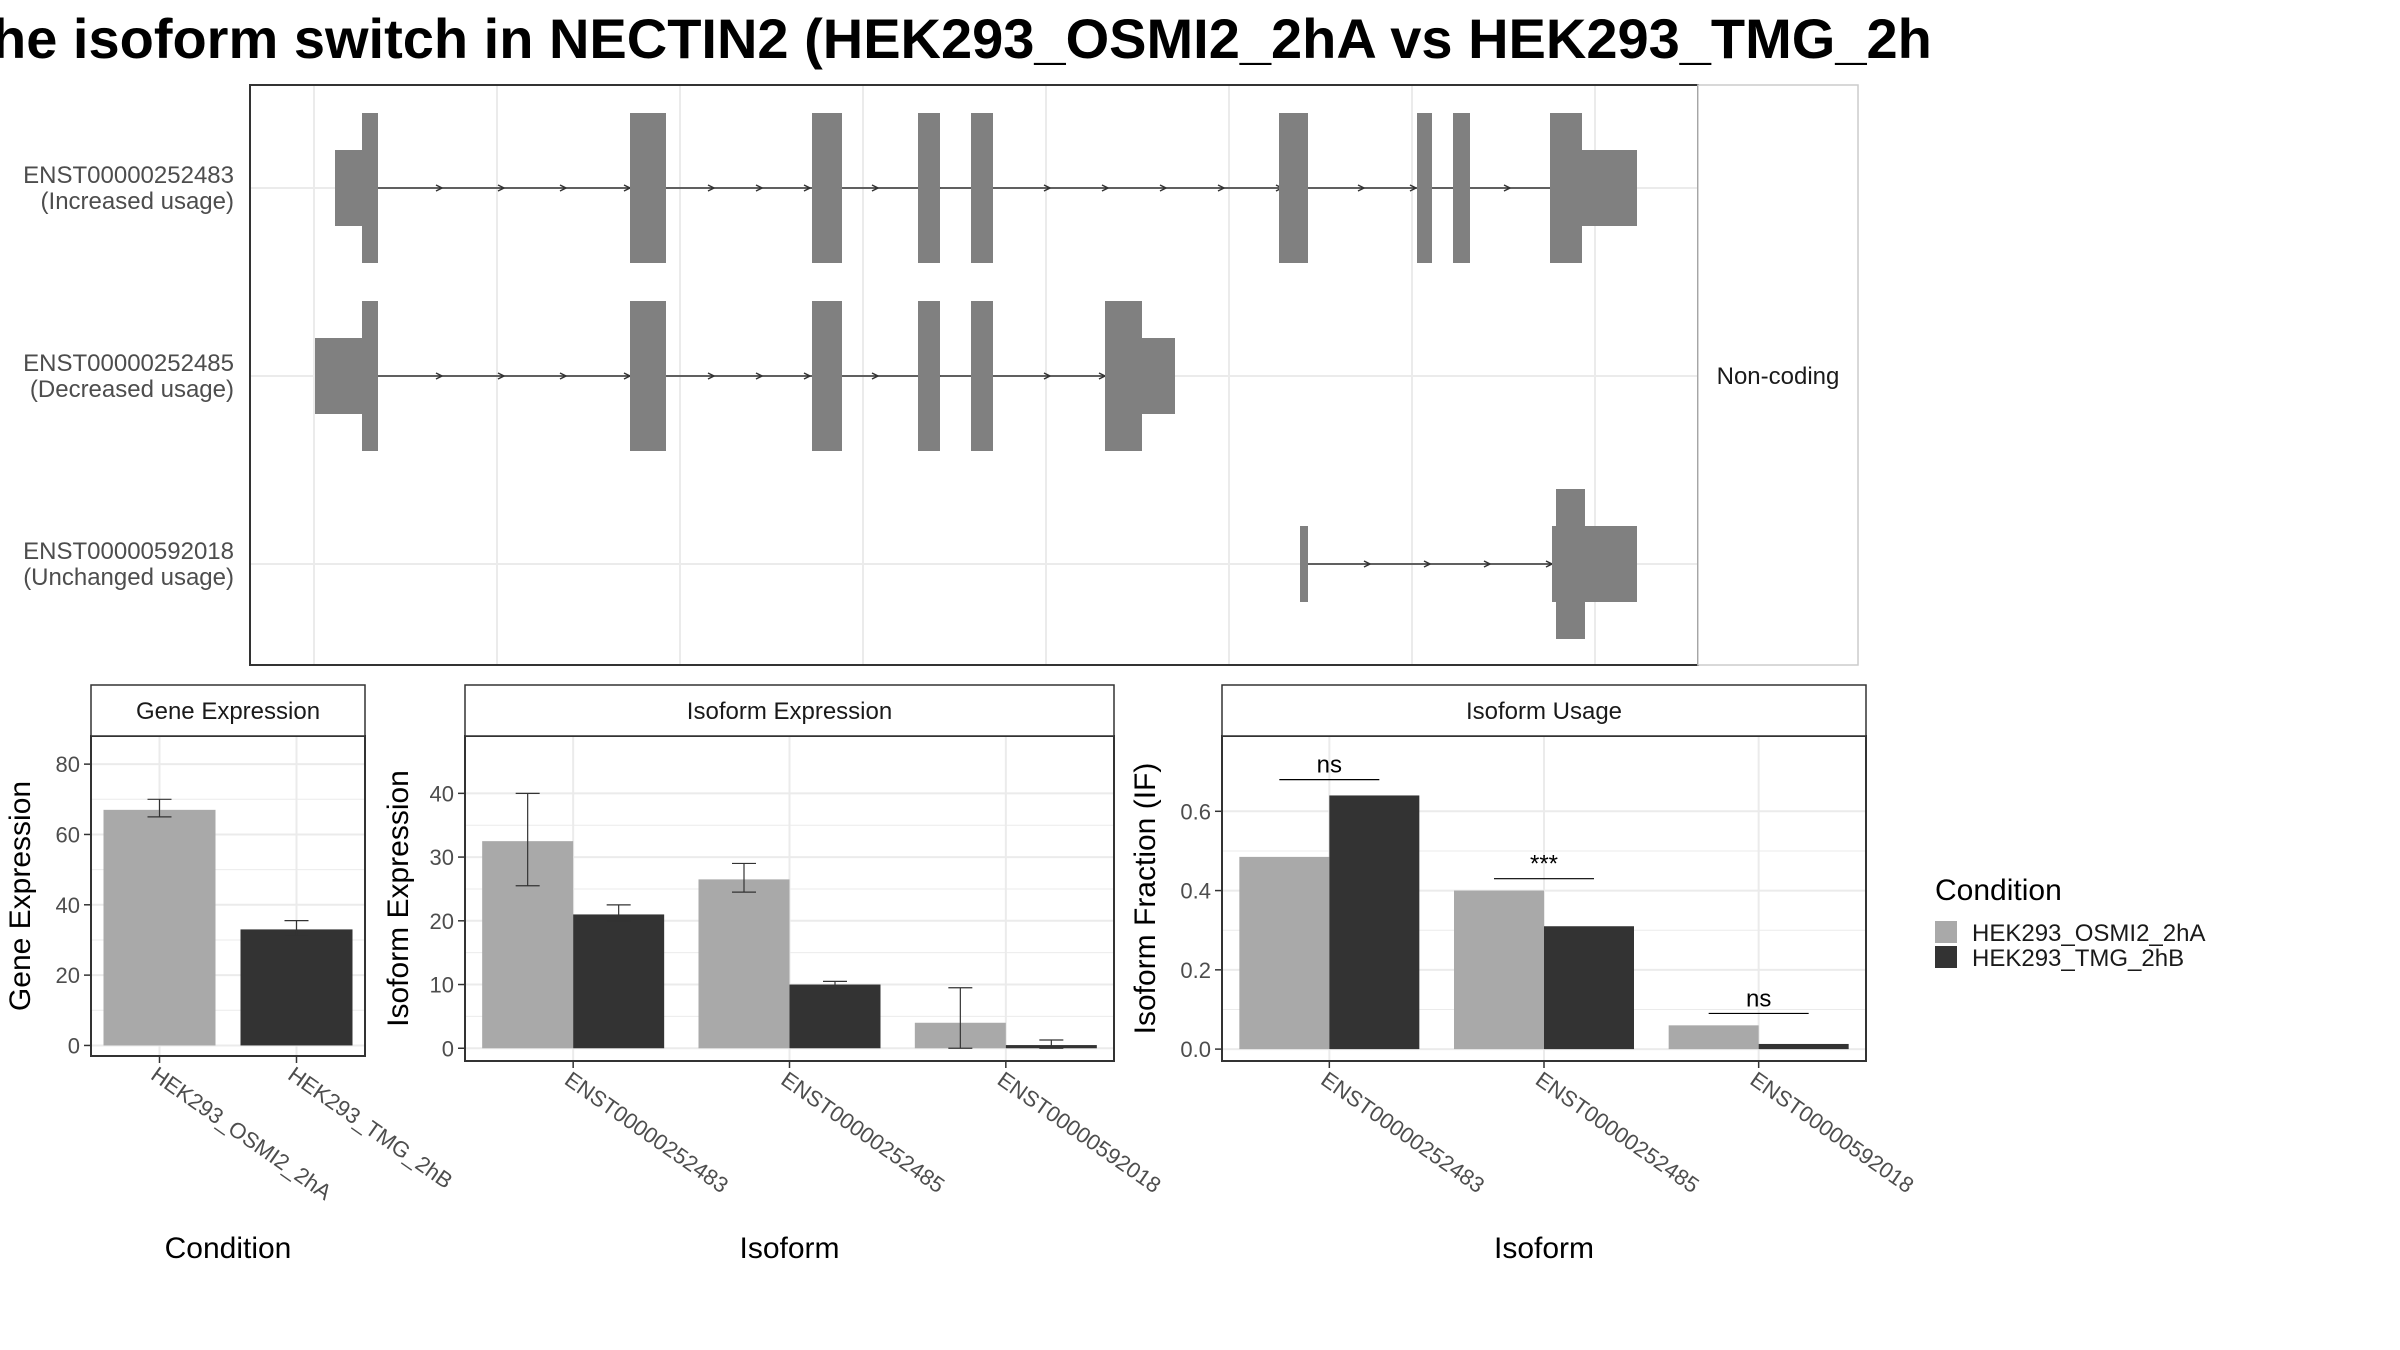 The image size is (2400, 1350). I want to click on isoform-id-2: ENST00000252485, so click(128, 363).